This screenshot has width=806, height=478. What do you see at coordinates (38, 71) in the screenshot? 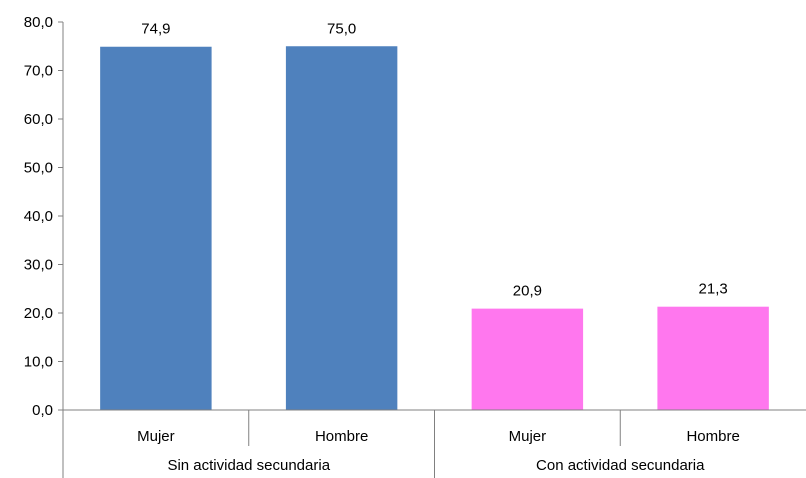
I see `y-tick-label: 70,0` at bounding box center [38, 71].